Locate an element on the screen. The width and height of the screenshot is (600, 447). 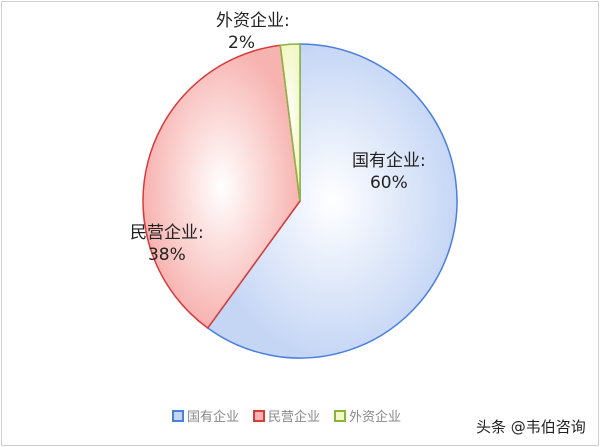
label-pct: 60% is located at coordinates (388, 183).